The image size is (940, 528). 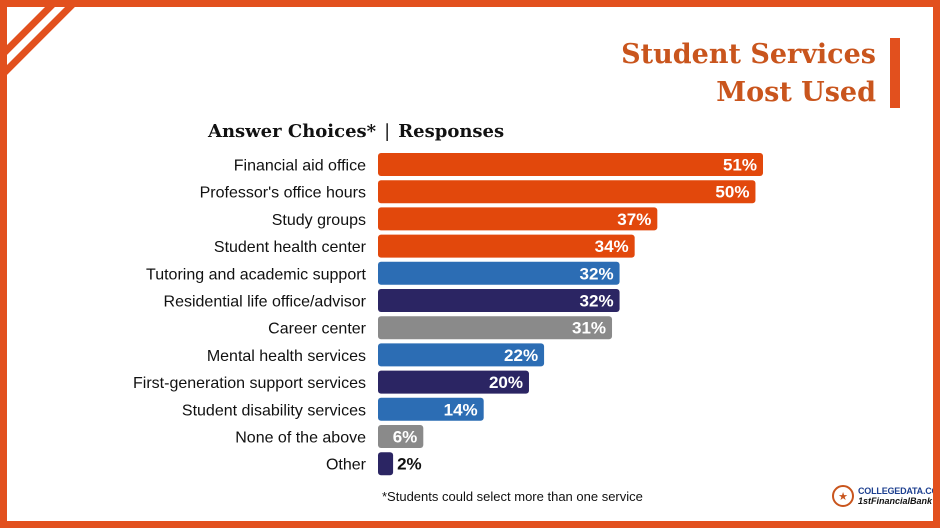 What do you see at coordinates (346, 465) in the screenshot?
I see `category-label: Other` at bounding box center [346, 465].